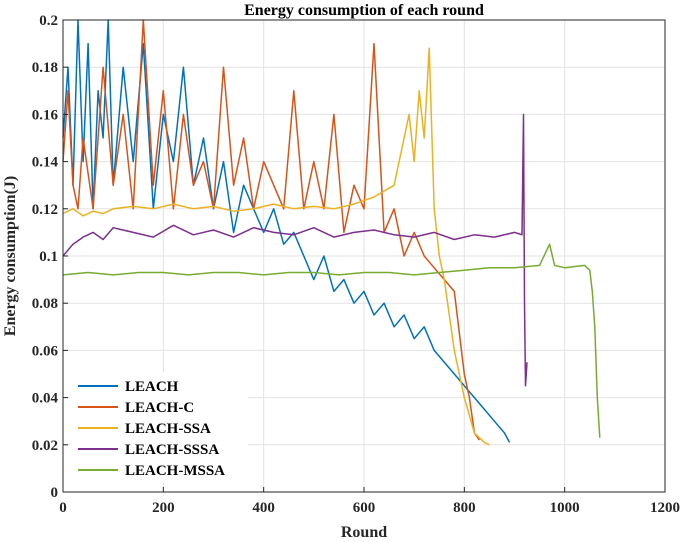 Image resolution: width=685 pixels, height=542 pixels. What do you see at coordinates (45, 210) in the screenshot?
I see `y-tick-label: 0.12` at bounding box center [45, 210].